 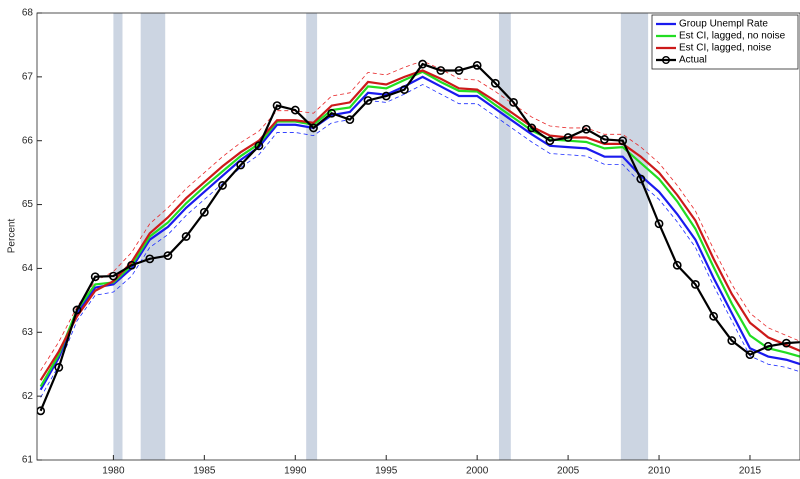 What do you see at coordinates (386, 471) in the screenshot?
I see `x-tick-label: 1995` at bounding box center [386, 471].